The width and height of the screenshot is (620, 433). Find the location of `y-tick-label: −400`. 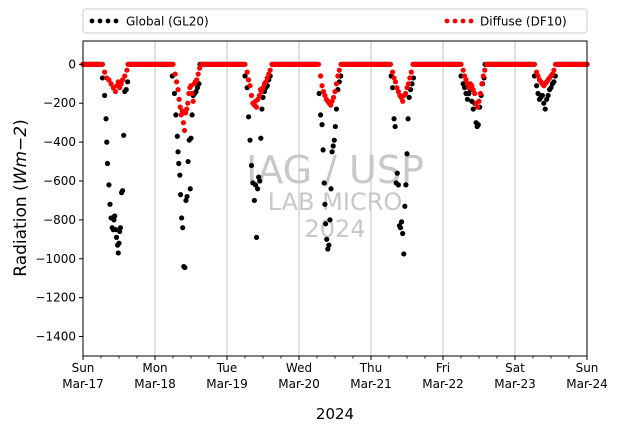

y-tick-label: −400 is located at coordinates (59, 142).